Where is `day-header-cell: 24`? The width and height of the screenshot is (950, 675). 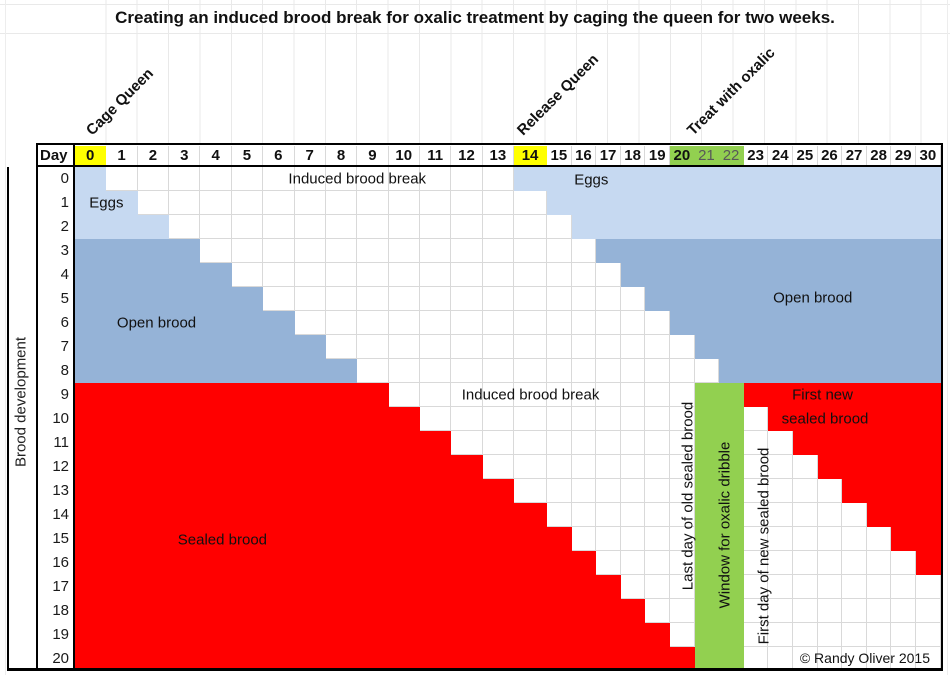 day-header-cell: 24 is located at coordinates (781, 155).